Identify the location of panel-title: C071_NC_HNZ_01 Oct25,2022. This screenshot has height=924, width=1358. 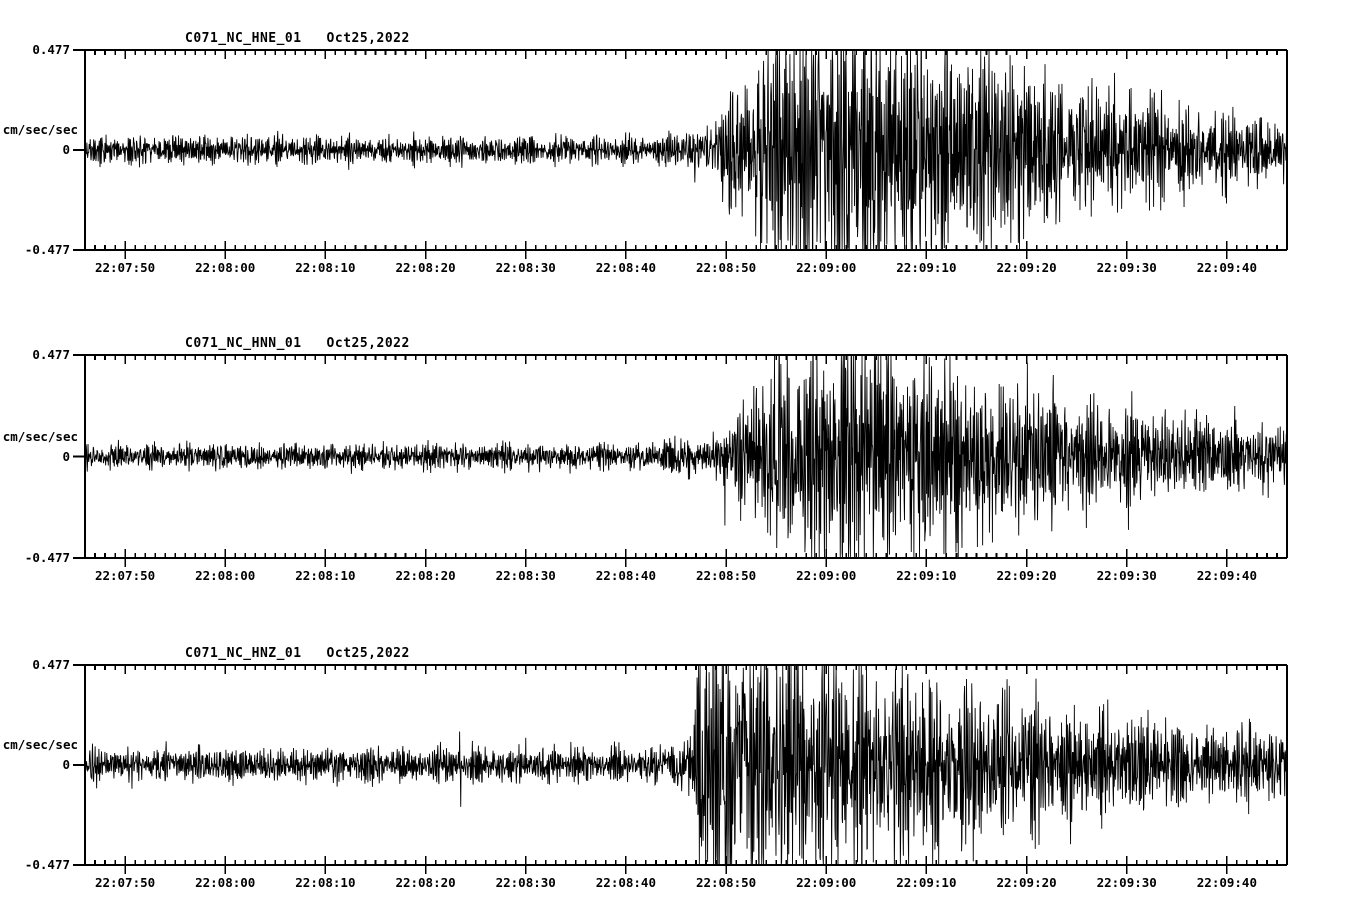
(297, 653).